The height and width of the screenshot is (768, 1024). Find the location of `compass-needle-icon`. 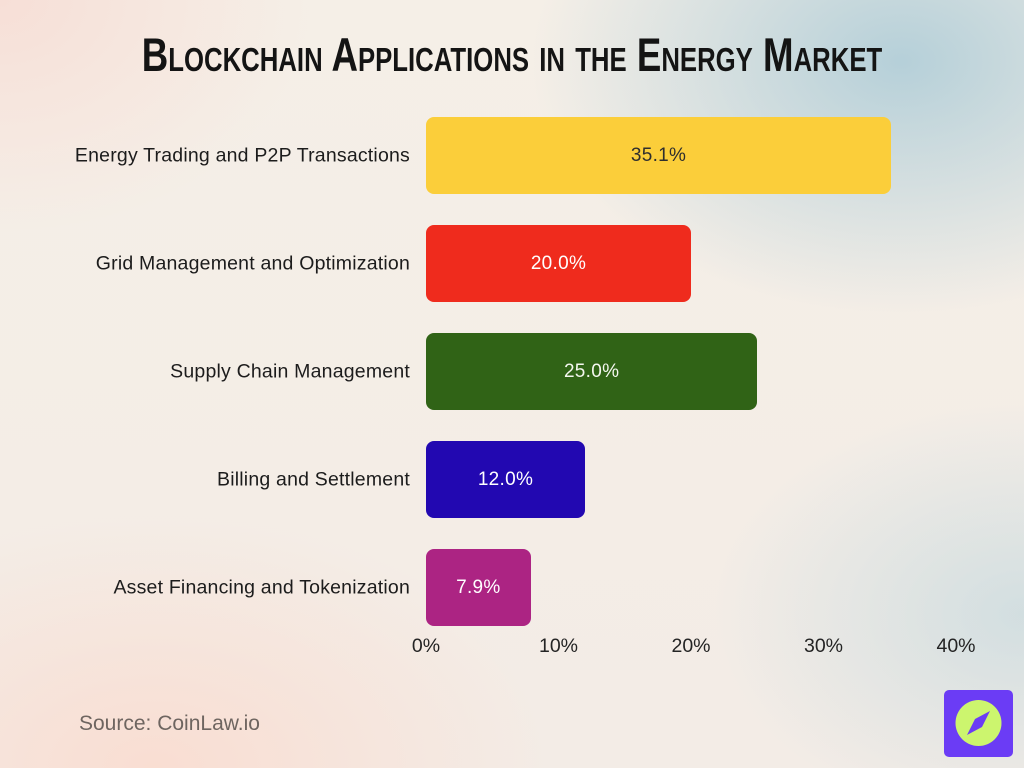

compass-needle-icon is located at coordinates (978, 723).